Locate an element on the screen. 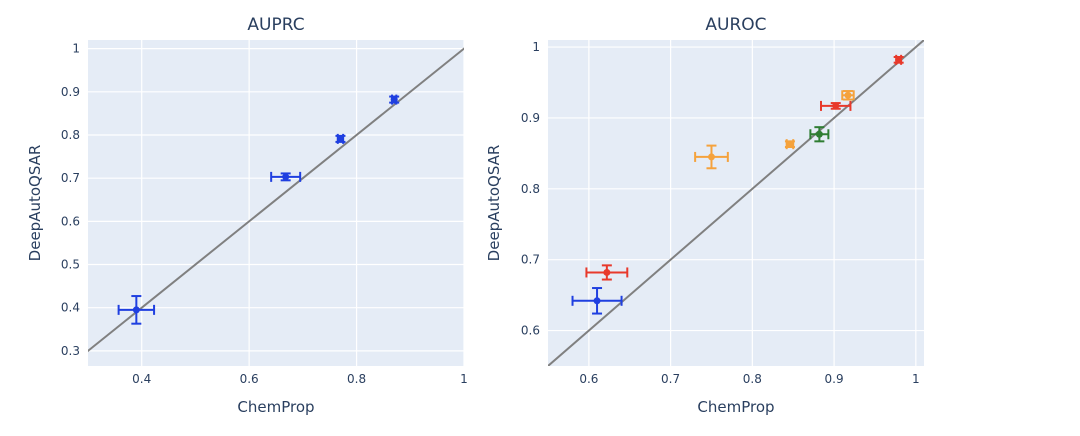  auroc-x-tick-label: 0.8 is located at coordinates (752, 379).